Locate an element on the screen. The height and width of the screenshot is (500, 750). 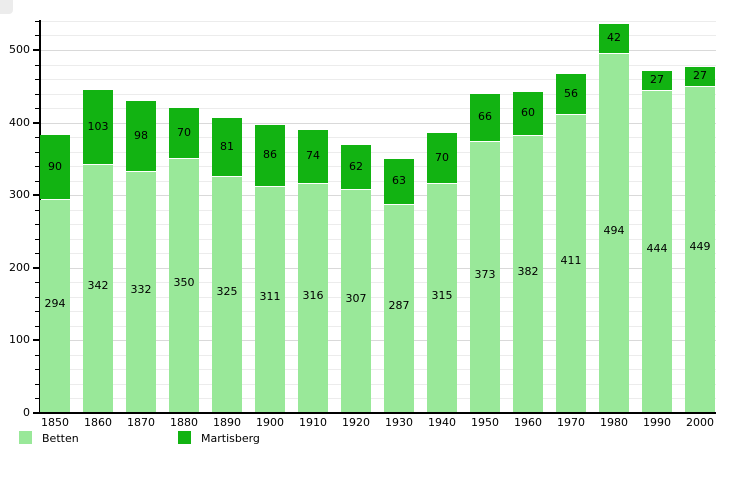
bar-1990-betten-value: 444 is located at coordinates (657, 248).